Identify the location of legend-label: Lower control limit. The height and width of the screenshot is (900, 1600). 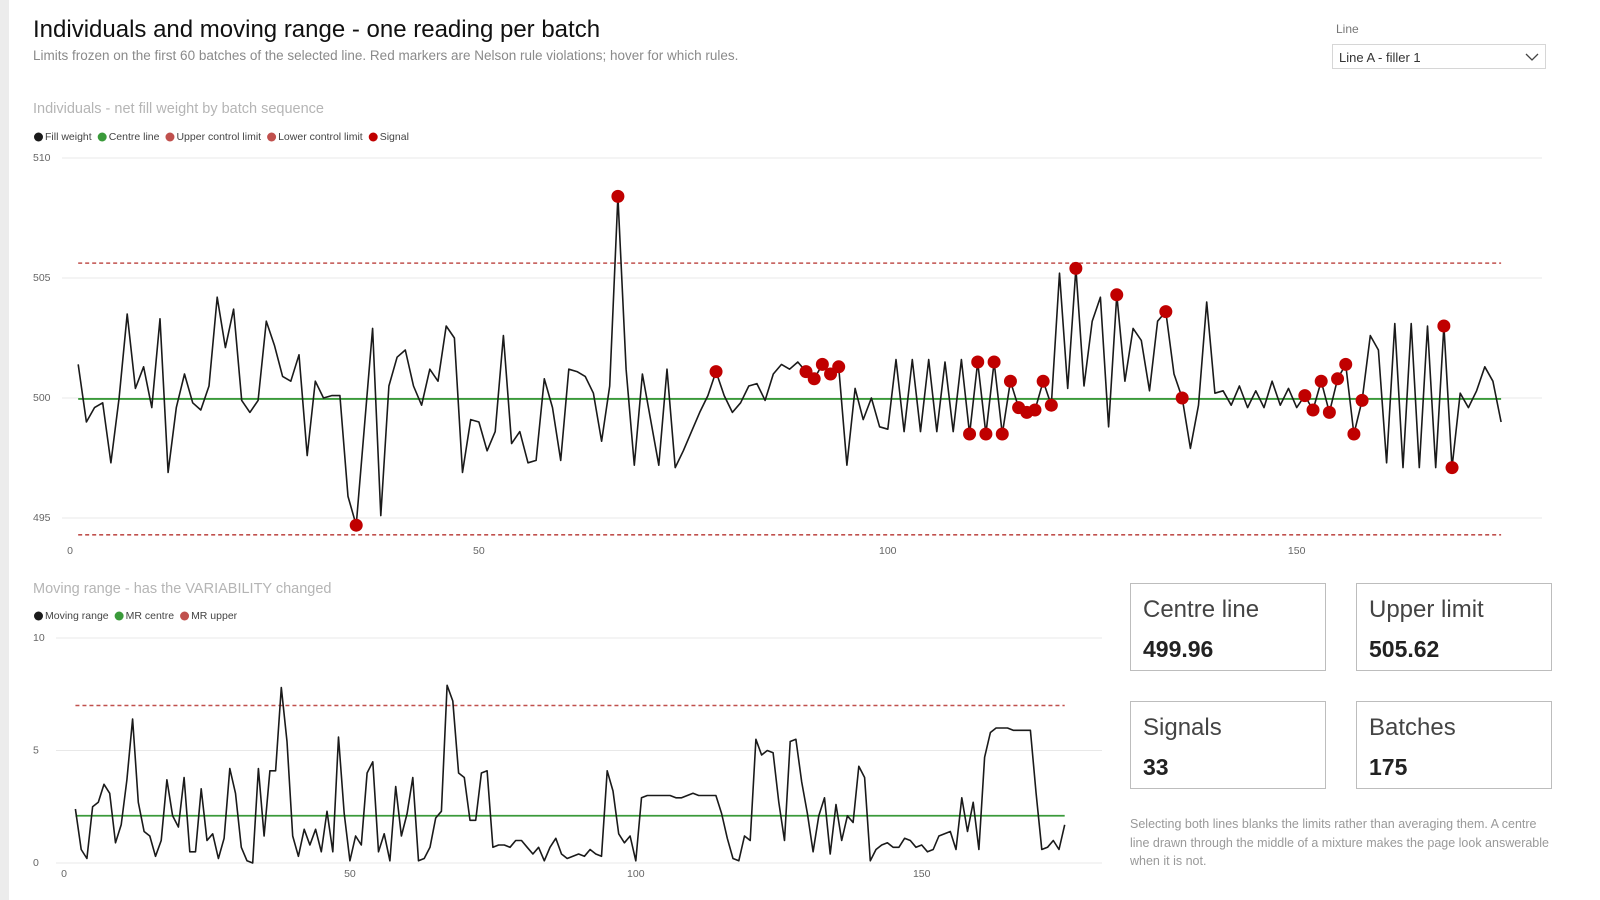
(320, 137).